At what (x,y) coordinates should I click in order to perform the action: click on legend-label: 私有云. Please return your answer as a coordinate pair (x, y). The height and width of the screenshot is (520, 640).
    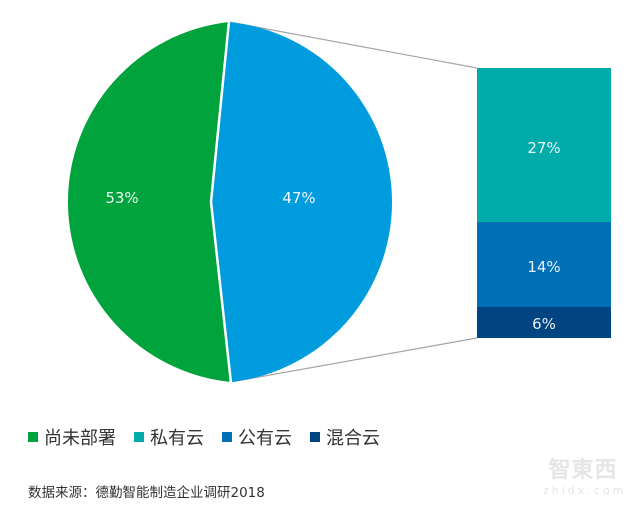
    Looking at the image, I should click on (177, 438).